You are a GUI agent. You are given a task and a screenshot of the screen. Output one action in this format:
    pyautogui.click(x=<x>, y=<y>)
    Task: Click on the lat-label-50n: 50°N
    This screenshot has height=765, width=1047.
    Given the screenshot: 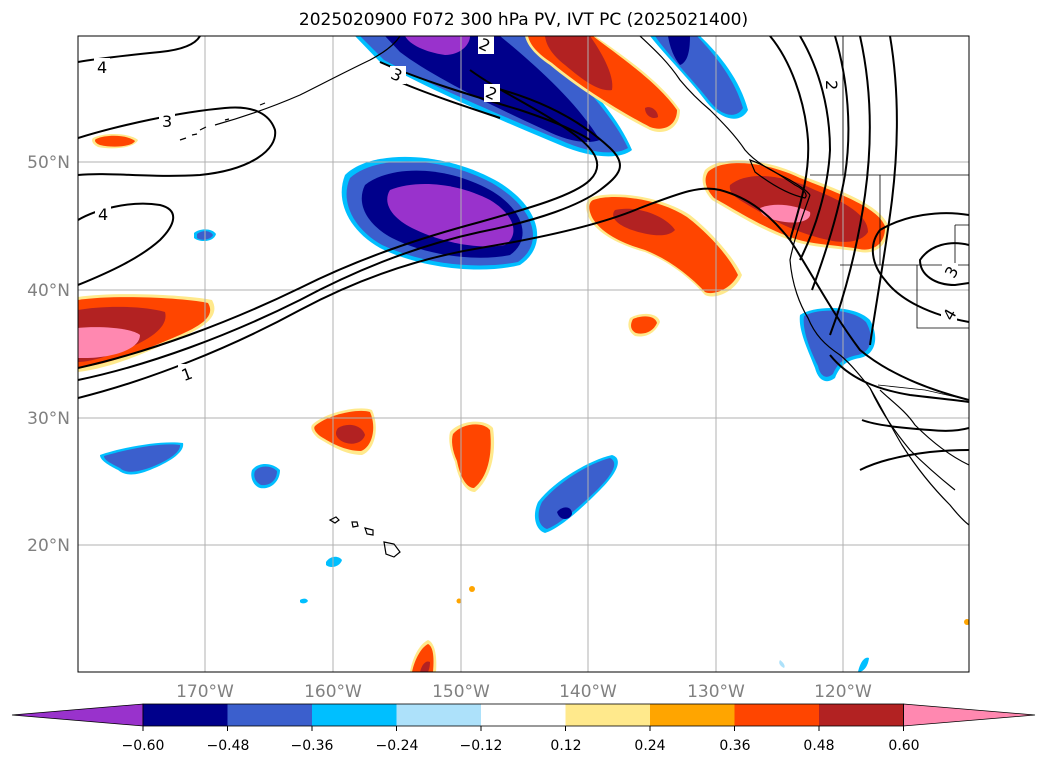 What is the action you would take?
    pyautogui.click(x=48, y=163)
    